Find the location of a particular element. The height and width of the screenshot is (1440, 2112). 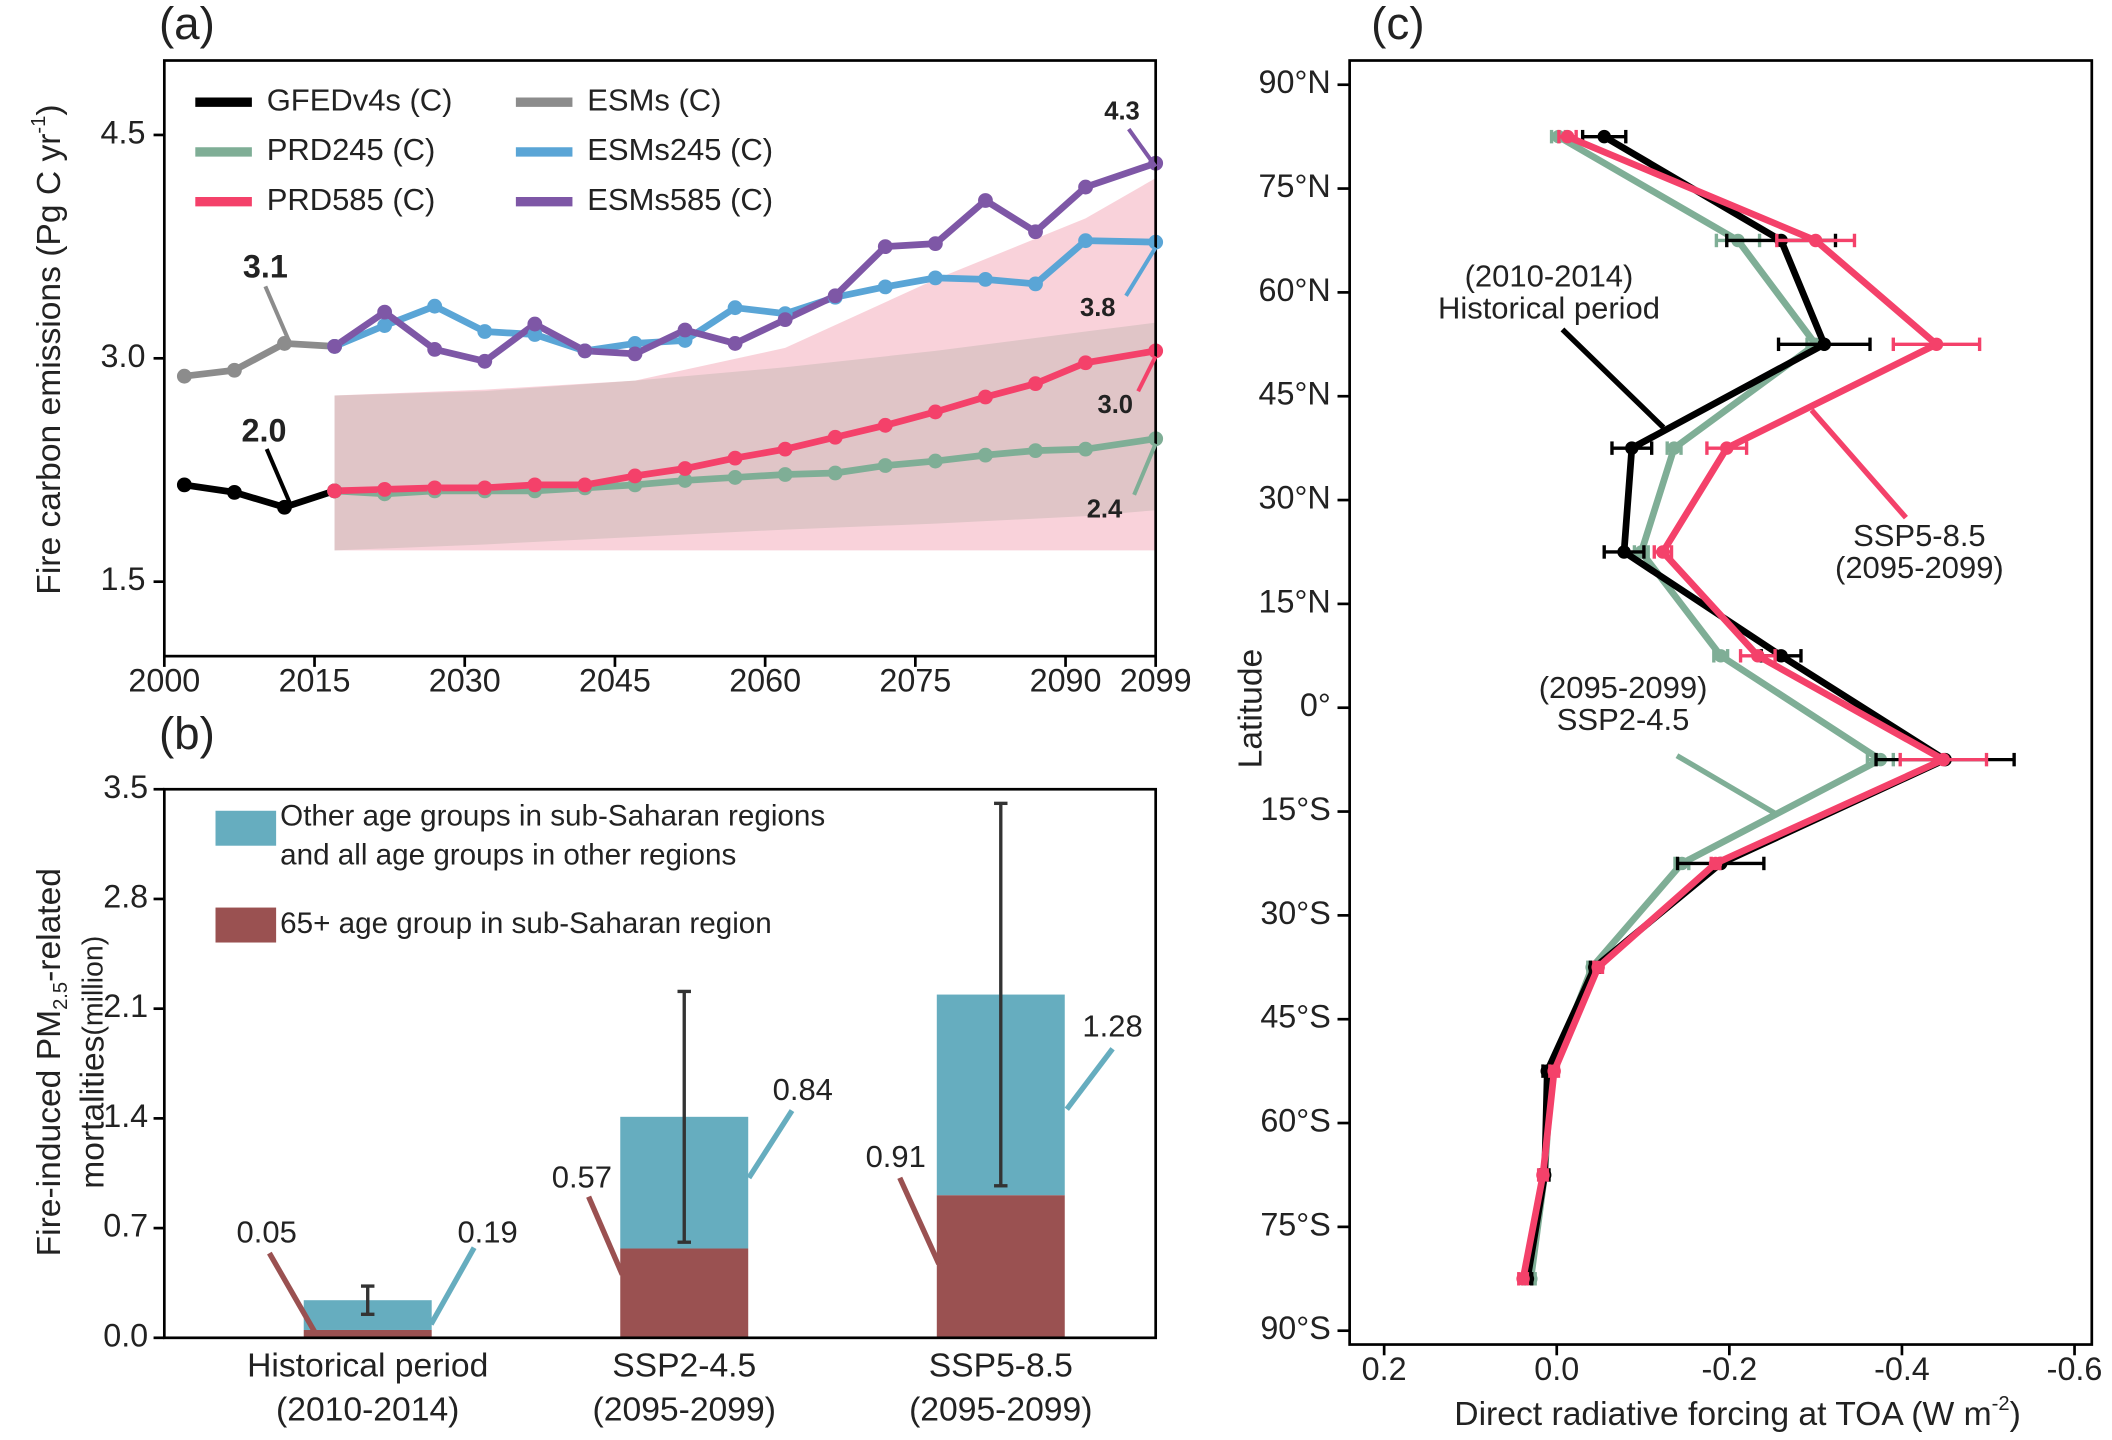

label-part: -2 is located at coordinates (2001, 1404).